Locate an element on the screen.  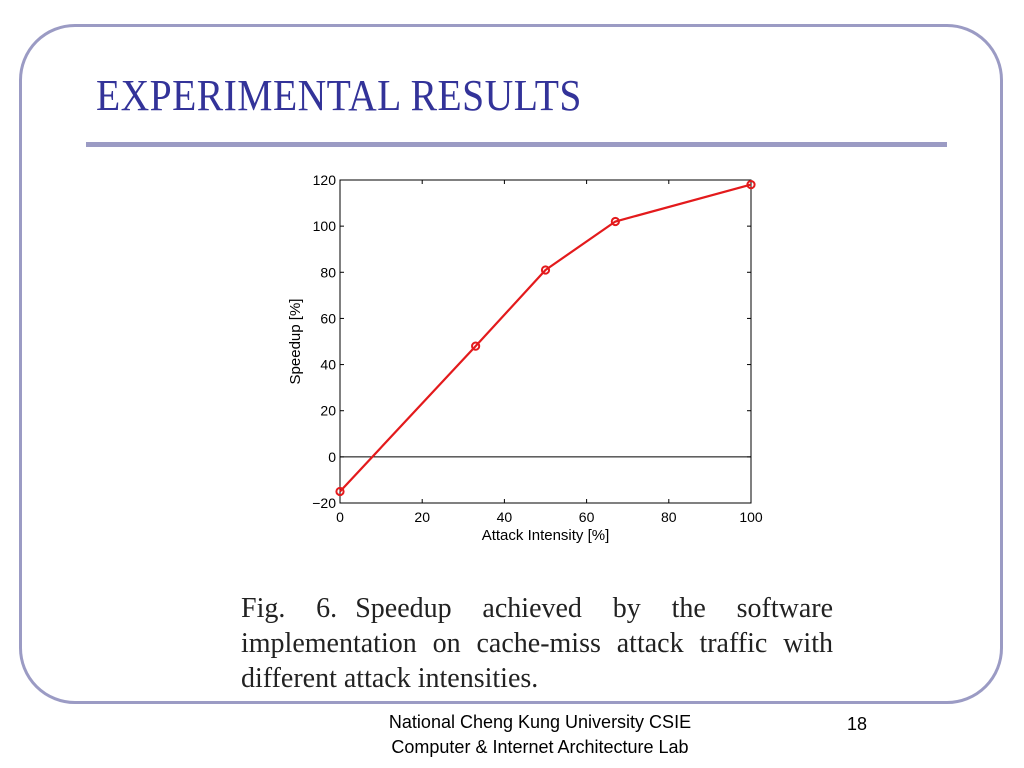
x-tick-label: 60 is located at coordinates (587, 517).